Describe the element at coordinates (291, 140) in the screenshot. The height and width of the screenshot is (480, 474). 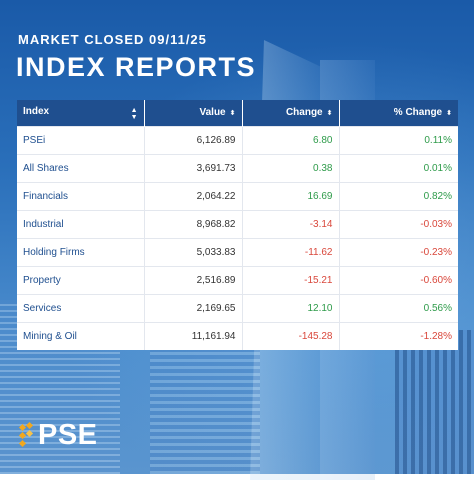
I see `index-change: 6.80` at that location.